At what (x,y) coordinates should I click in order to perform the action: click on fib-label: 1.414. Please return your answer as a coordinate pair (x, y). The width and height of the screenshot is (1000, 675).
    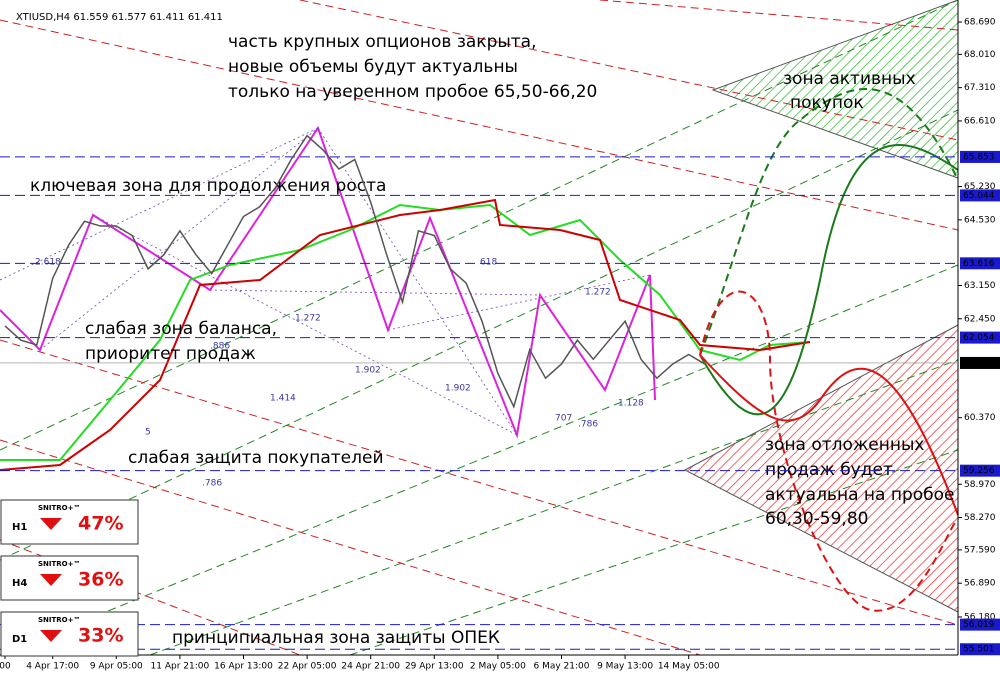
    Looking at the image, I should click on (283, 399).